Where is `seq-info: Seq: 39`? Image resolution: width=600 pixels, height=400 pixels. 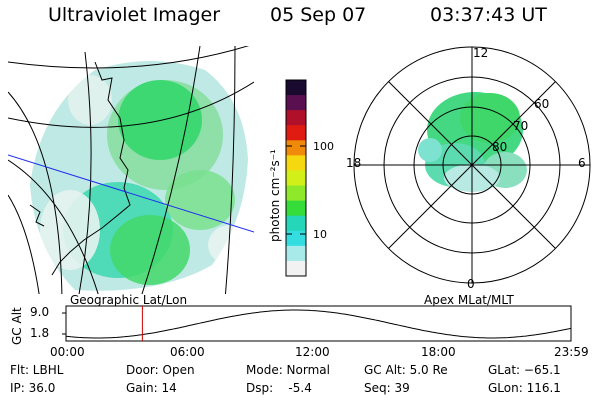
seq-info: Seq: 39 is located at coordinates (387, 388).